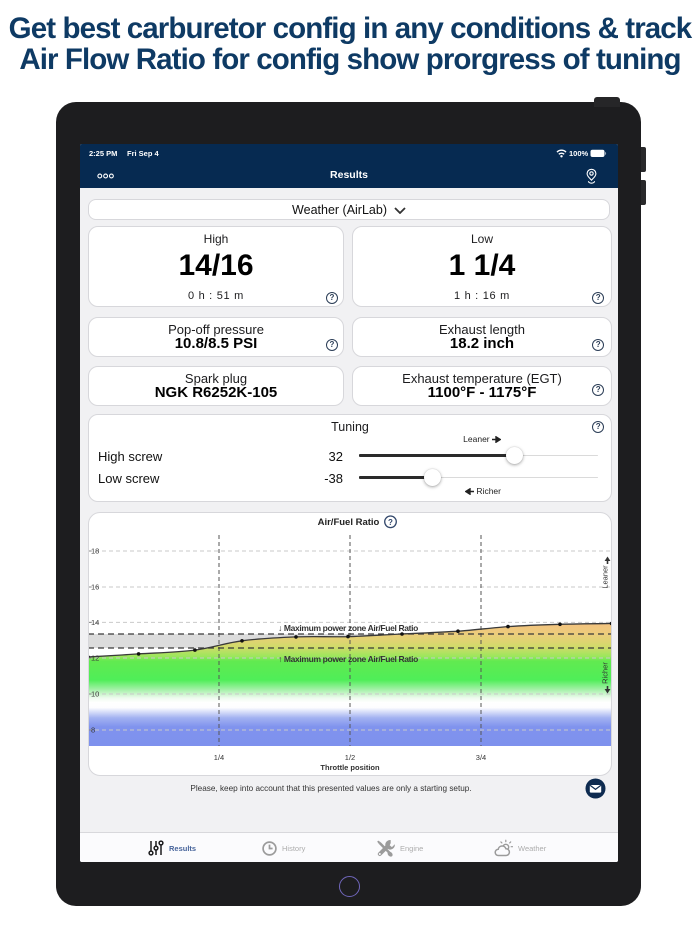  I want to click on svg-text: 10, so click(95, 694).